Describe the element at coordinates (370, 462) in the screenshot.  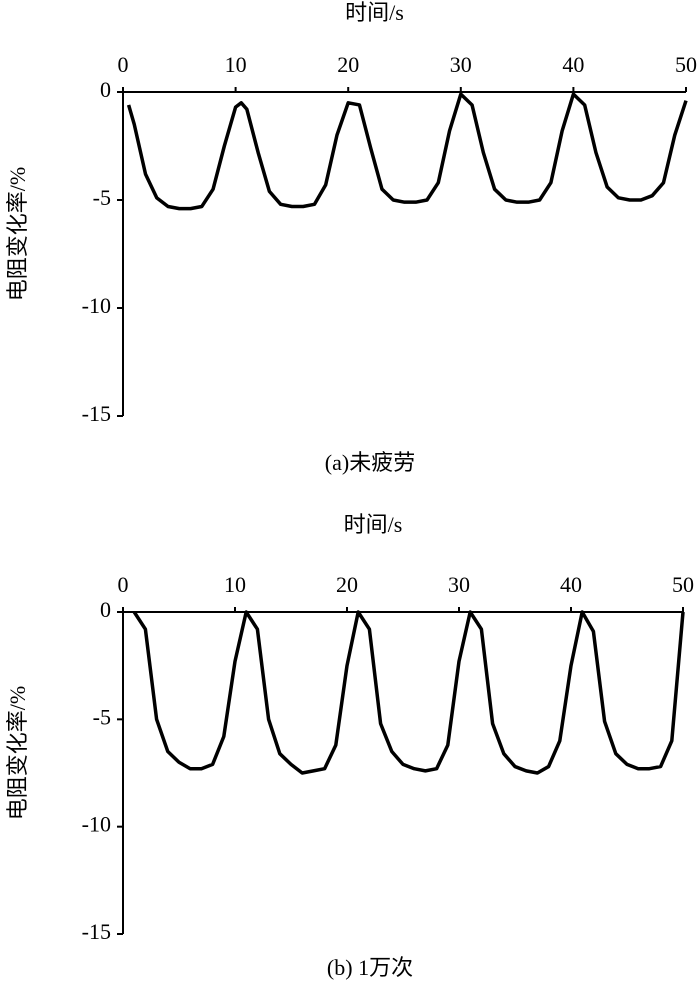
I see `caption: (a)未疲劳` at that location.